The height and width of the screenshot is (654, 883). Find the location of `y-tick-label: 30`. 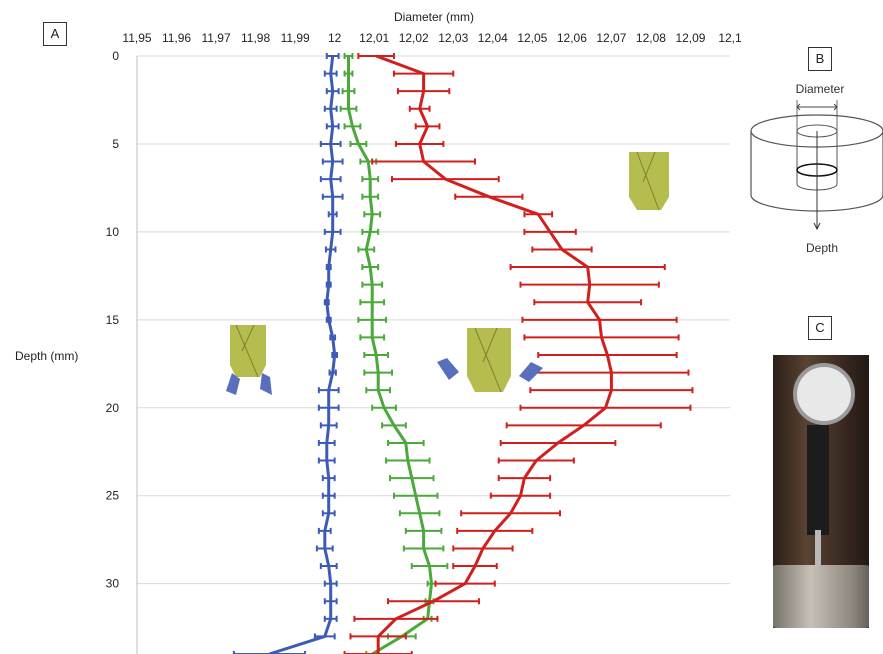

y-tick-label: 30 is located at coordinates (113, 584).